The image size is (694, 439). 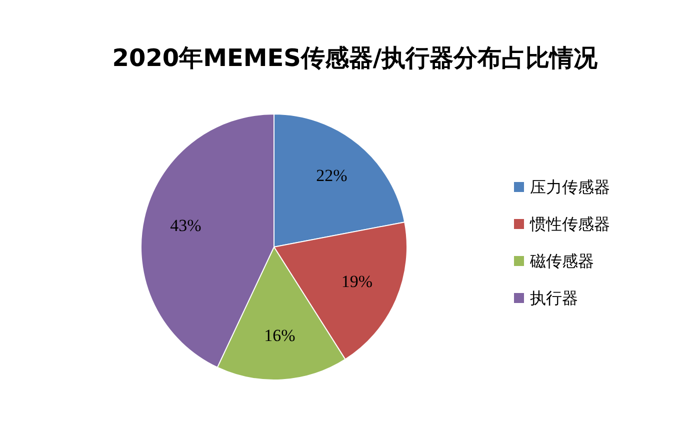 What do you see at coordinates (569, 224) in the screenshot?
I see `legend-label: 惯性传感器` at bounding box center [569, 224].